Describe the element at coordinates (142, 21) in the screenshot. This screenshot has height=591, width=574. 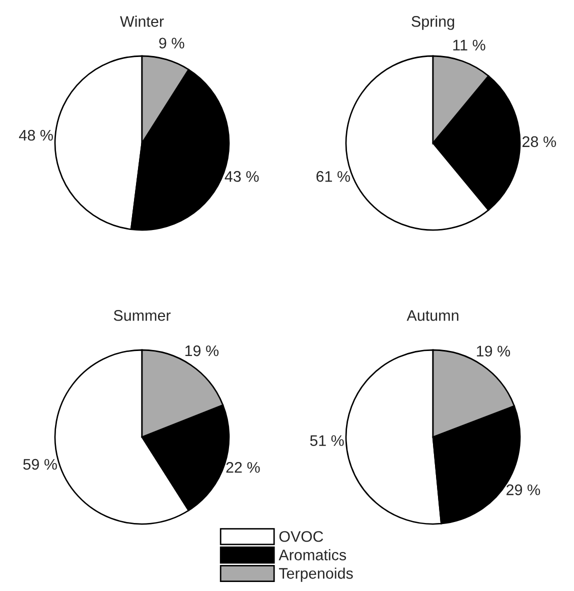
I see `chart-title: Winter` at that location.